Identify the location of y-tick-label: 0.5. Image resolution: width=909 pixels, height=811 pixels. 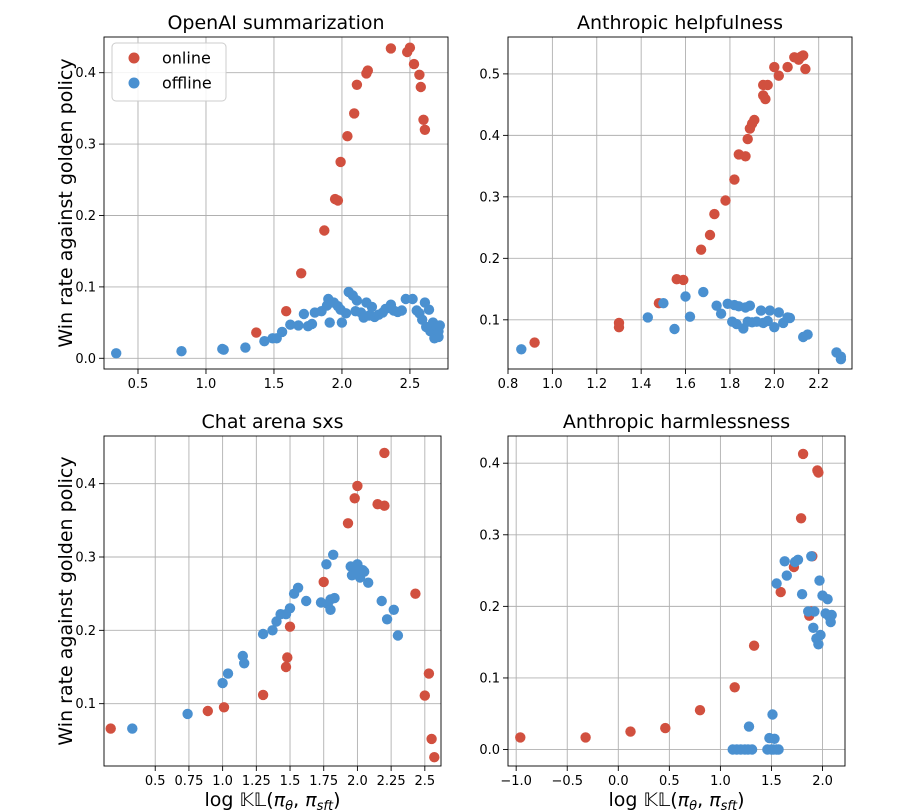
(489, 74).